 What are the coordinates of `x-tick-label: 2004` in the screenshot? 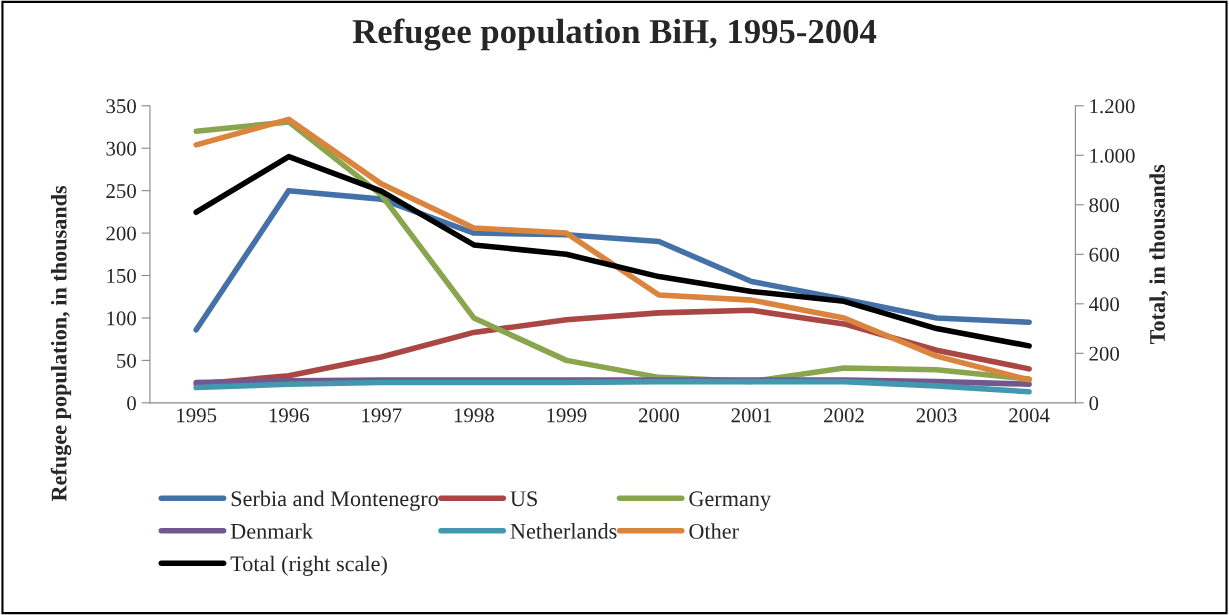 It's located at (1029, 415).